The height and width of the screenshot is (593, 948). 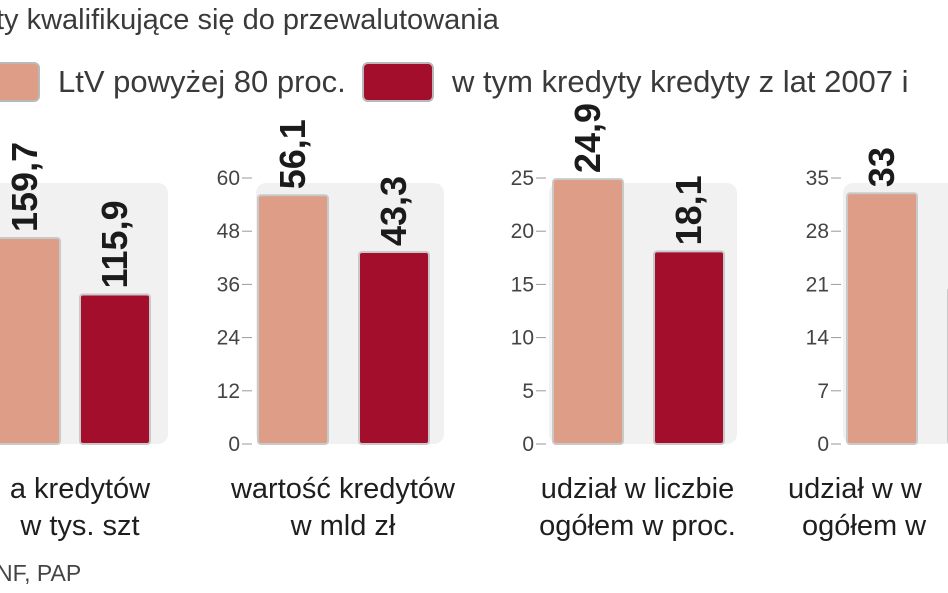 What do you see at coordinates (228, 178) in the screenshot?
I see `y-tick-label: 60` at bounding box center [228, 178].